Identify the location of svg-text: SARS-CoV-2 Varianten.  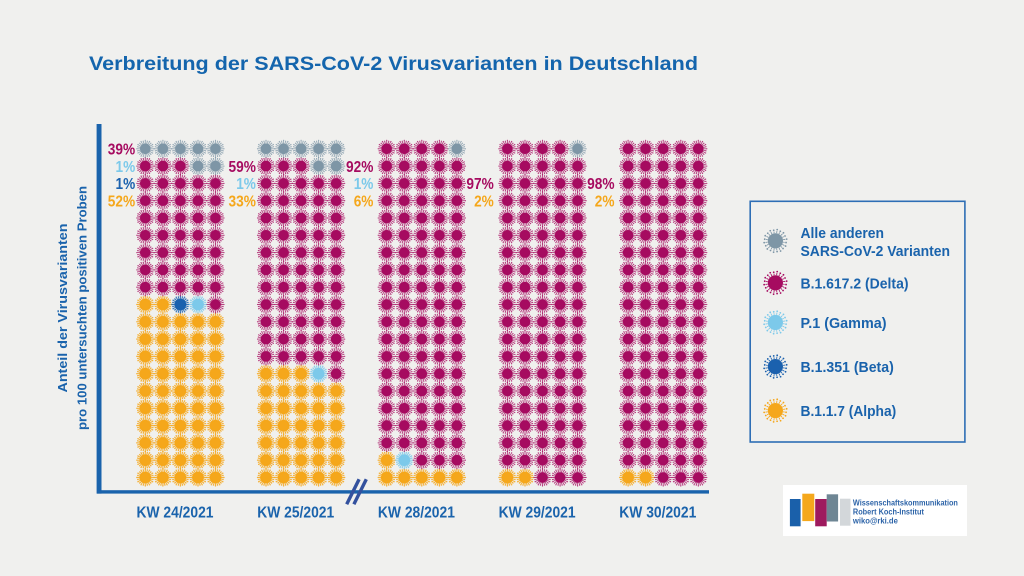
(876, 251).